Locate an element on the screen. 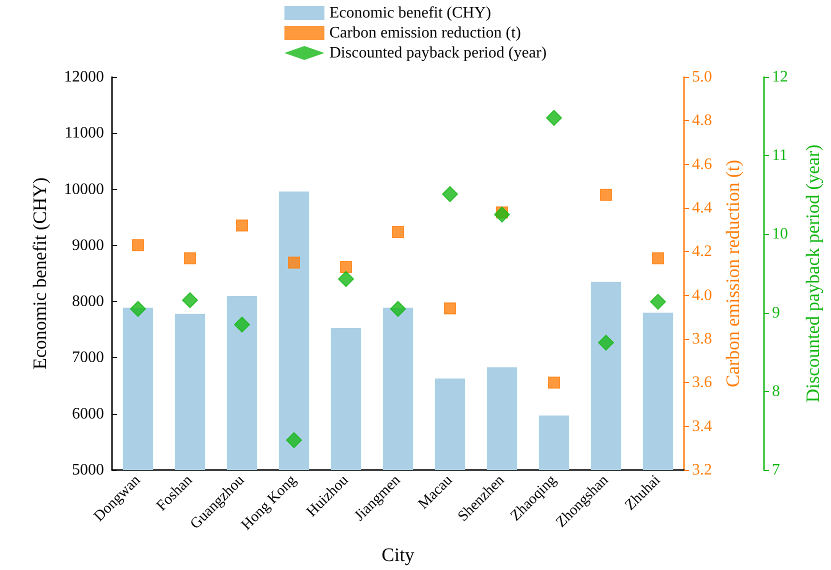 The image size is (831, 570). y-tick-label: 12000 is located at coordinates (84, 77).